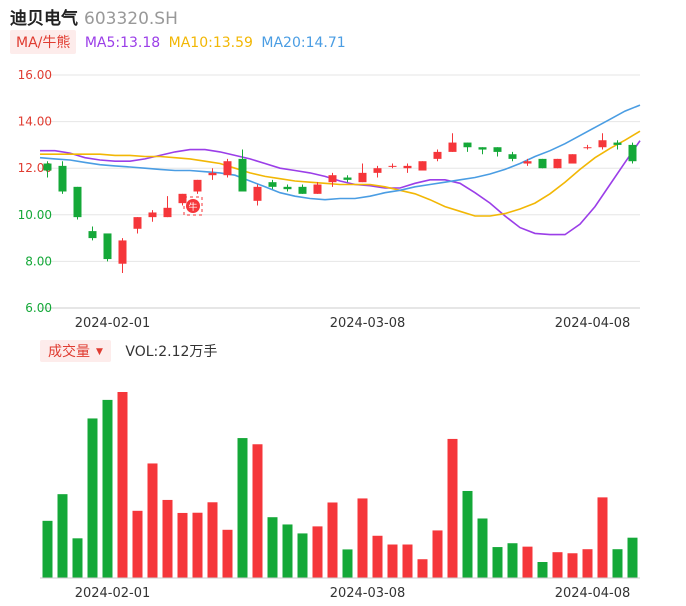  Describe the element at coordinates (353, 323) in the screenshot. I see `price-x-axis: 2024-02-01 2024-03-08 2024-04-08` at that location.